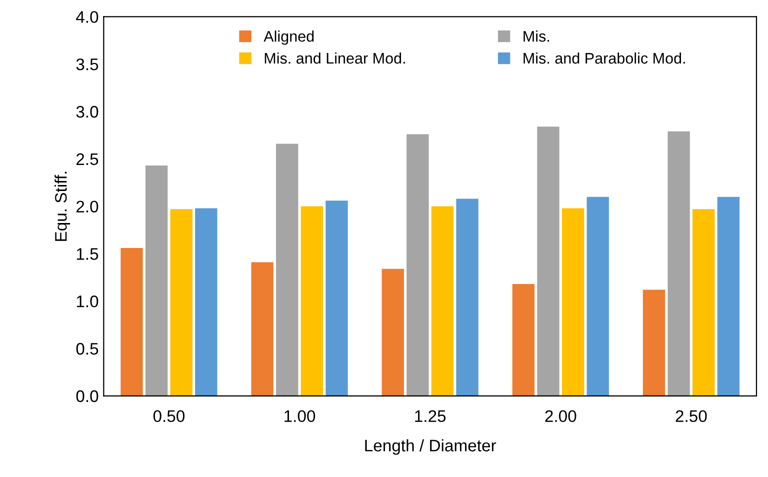 This screenshot has width=768, height=477. Describe the element at coordinates (334, 58) in the screenshot. I see `legend-label: Mis. and Linear Mod.` at that location.